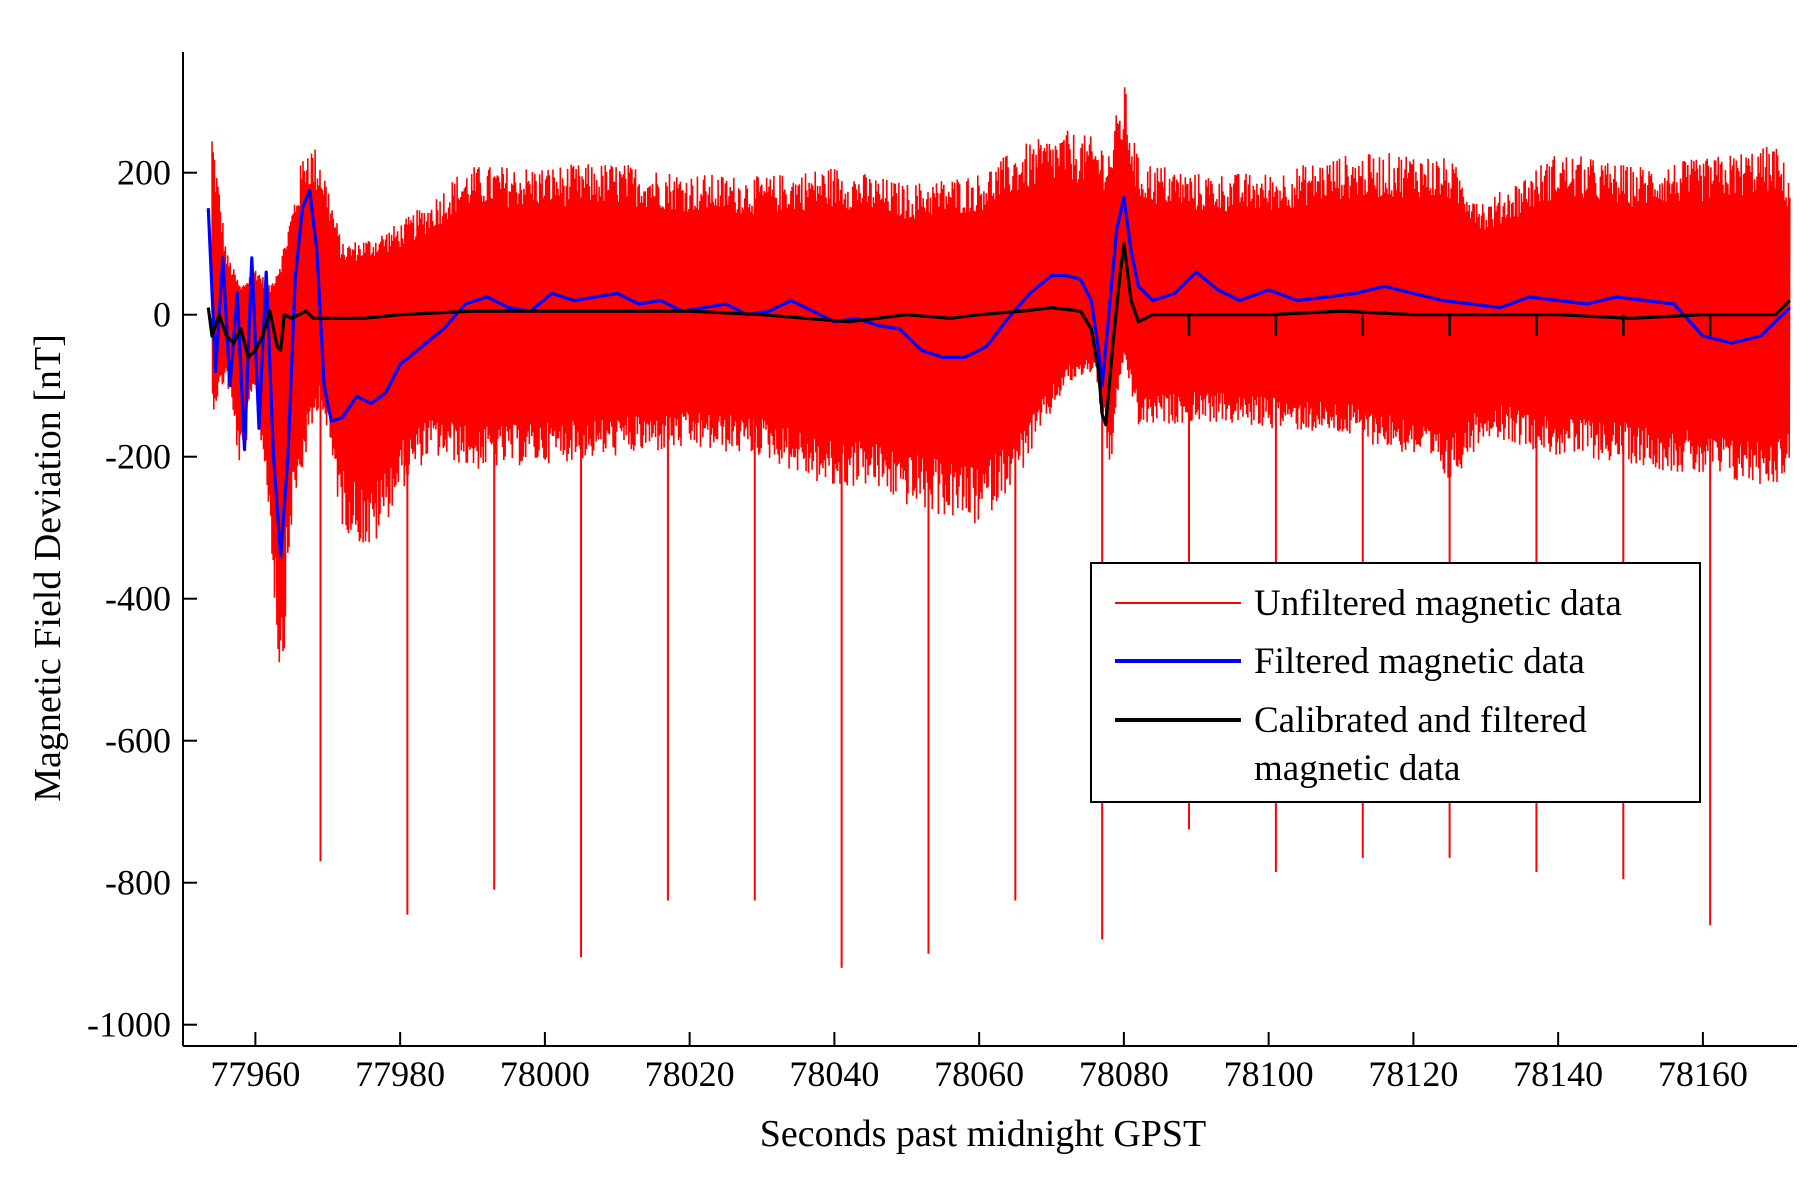  What do you see at coordinates (1438, 603) in the screenshot?
I see `legend-label-unfiltered: Unfiltered magnetic data` at bounding box center [1438, 603].